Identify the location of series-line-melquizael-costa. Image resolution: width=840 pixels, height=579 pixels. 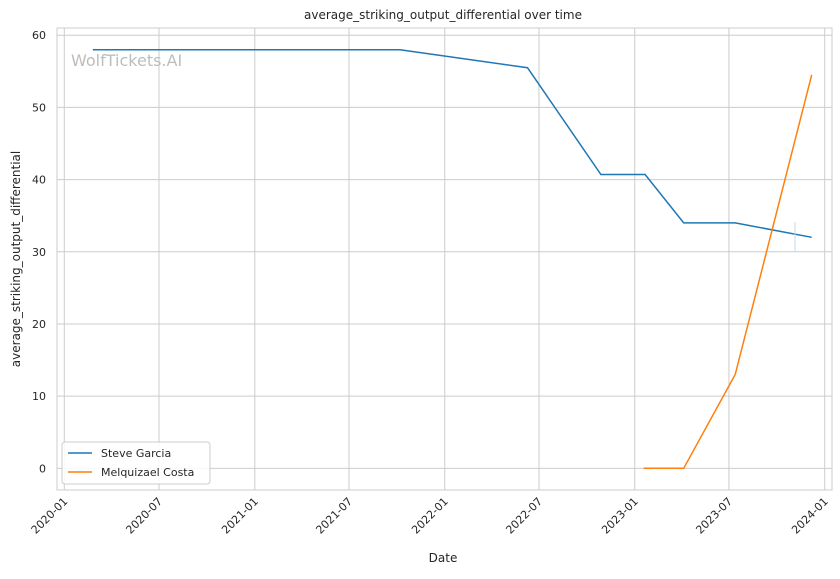
(728, 272).